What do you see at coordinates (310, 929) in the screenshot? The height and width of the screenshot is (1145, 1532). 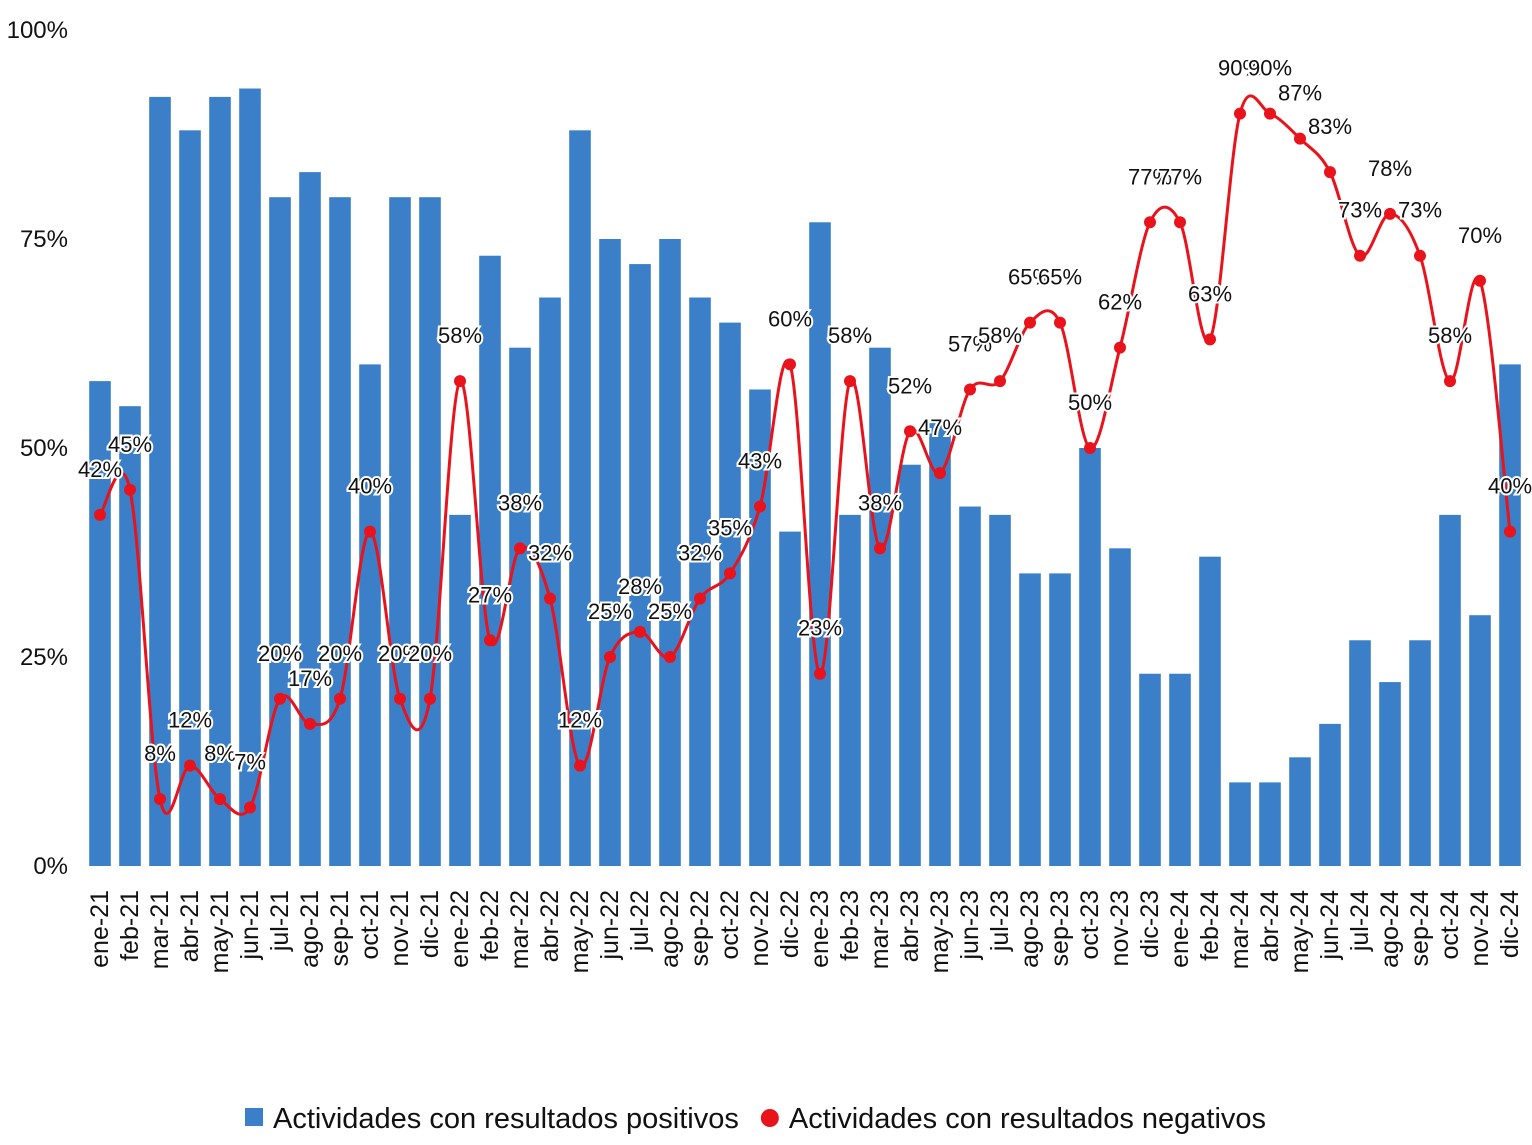 I see `x-tick-label: ago-21` at bounding box center [310, 929].